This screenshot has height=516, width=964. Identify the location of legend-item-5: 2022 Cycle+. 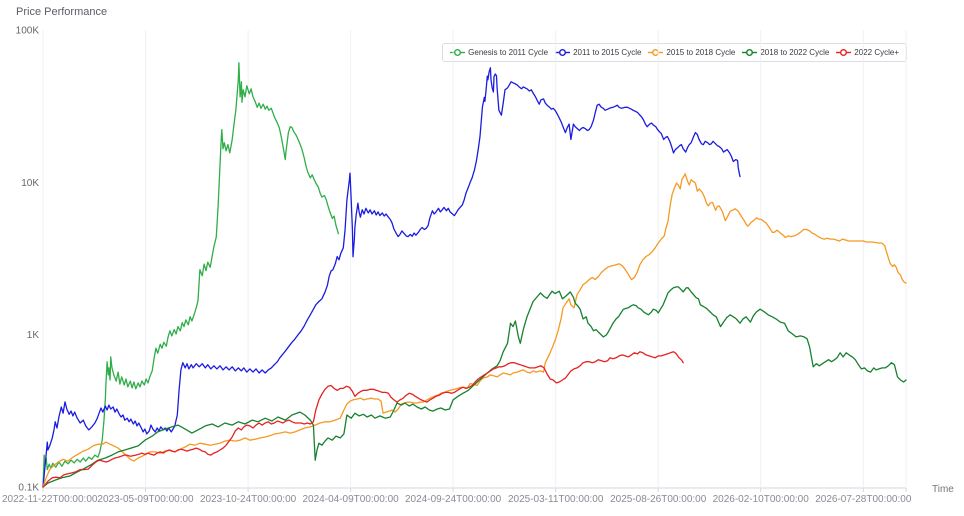
(867, 52).